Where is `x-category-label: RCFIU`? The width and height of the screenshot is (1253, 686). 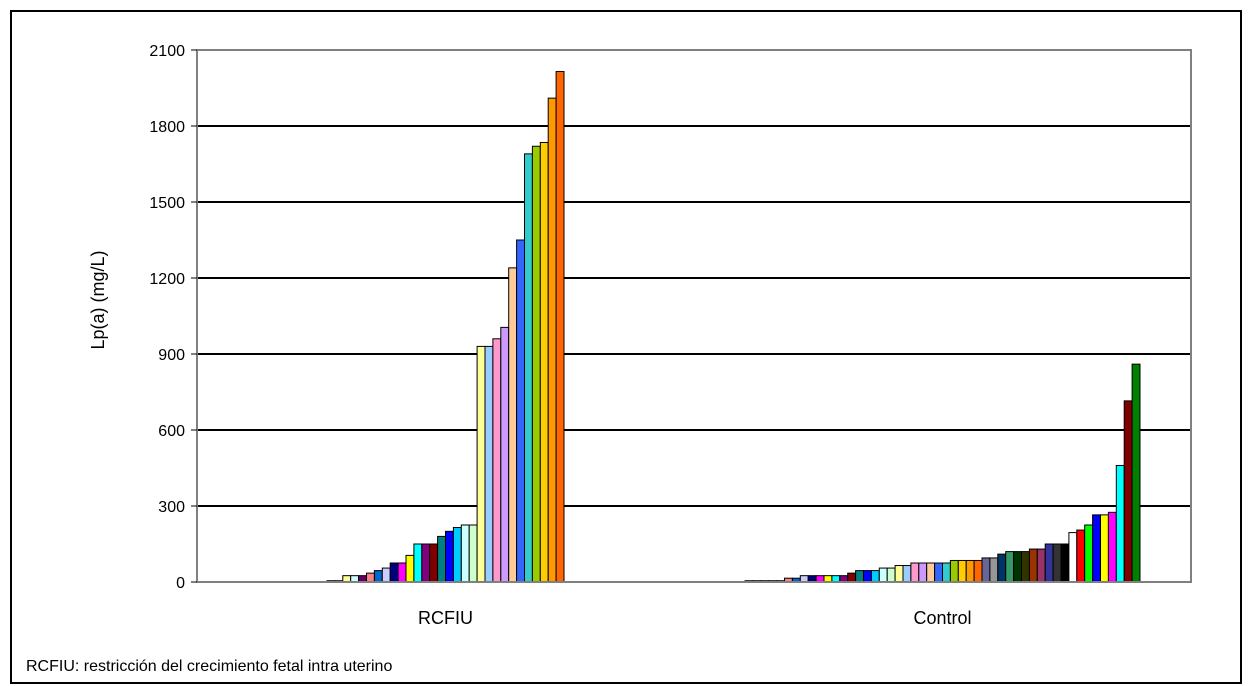 x-category-label: RCFIU is located at coordinates (445, 618).